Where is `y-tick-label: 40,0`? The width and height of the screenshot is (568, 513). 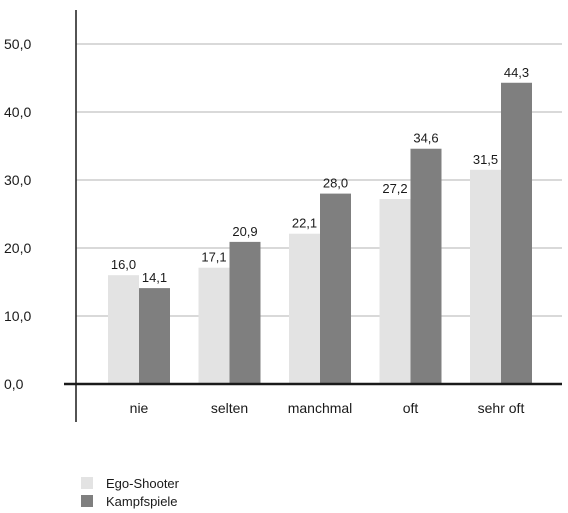
y-tick-label: 40,0 is located at coordinates (17, 112).